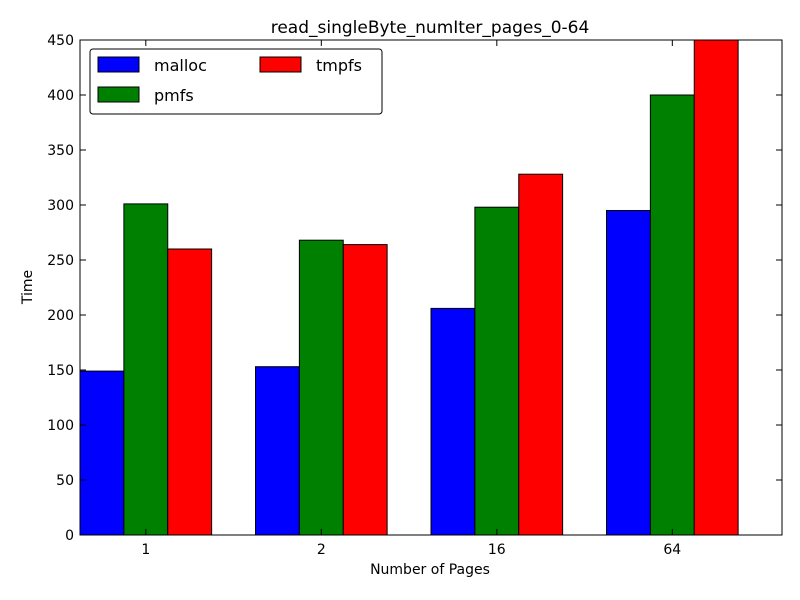 This screenshot has height=600, width=800. Describe the element at coordinates (60, 316) in the screenshot. I see `y-tick-label: 200` at that location.